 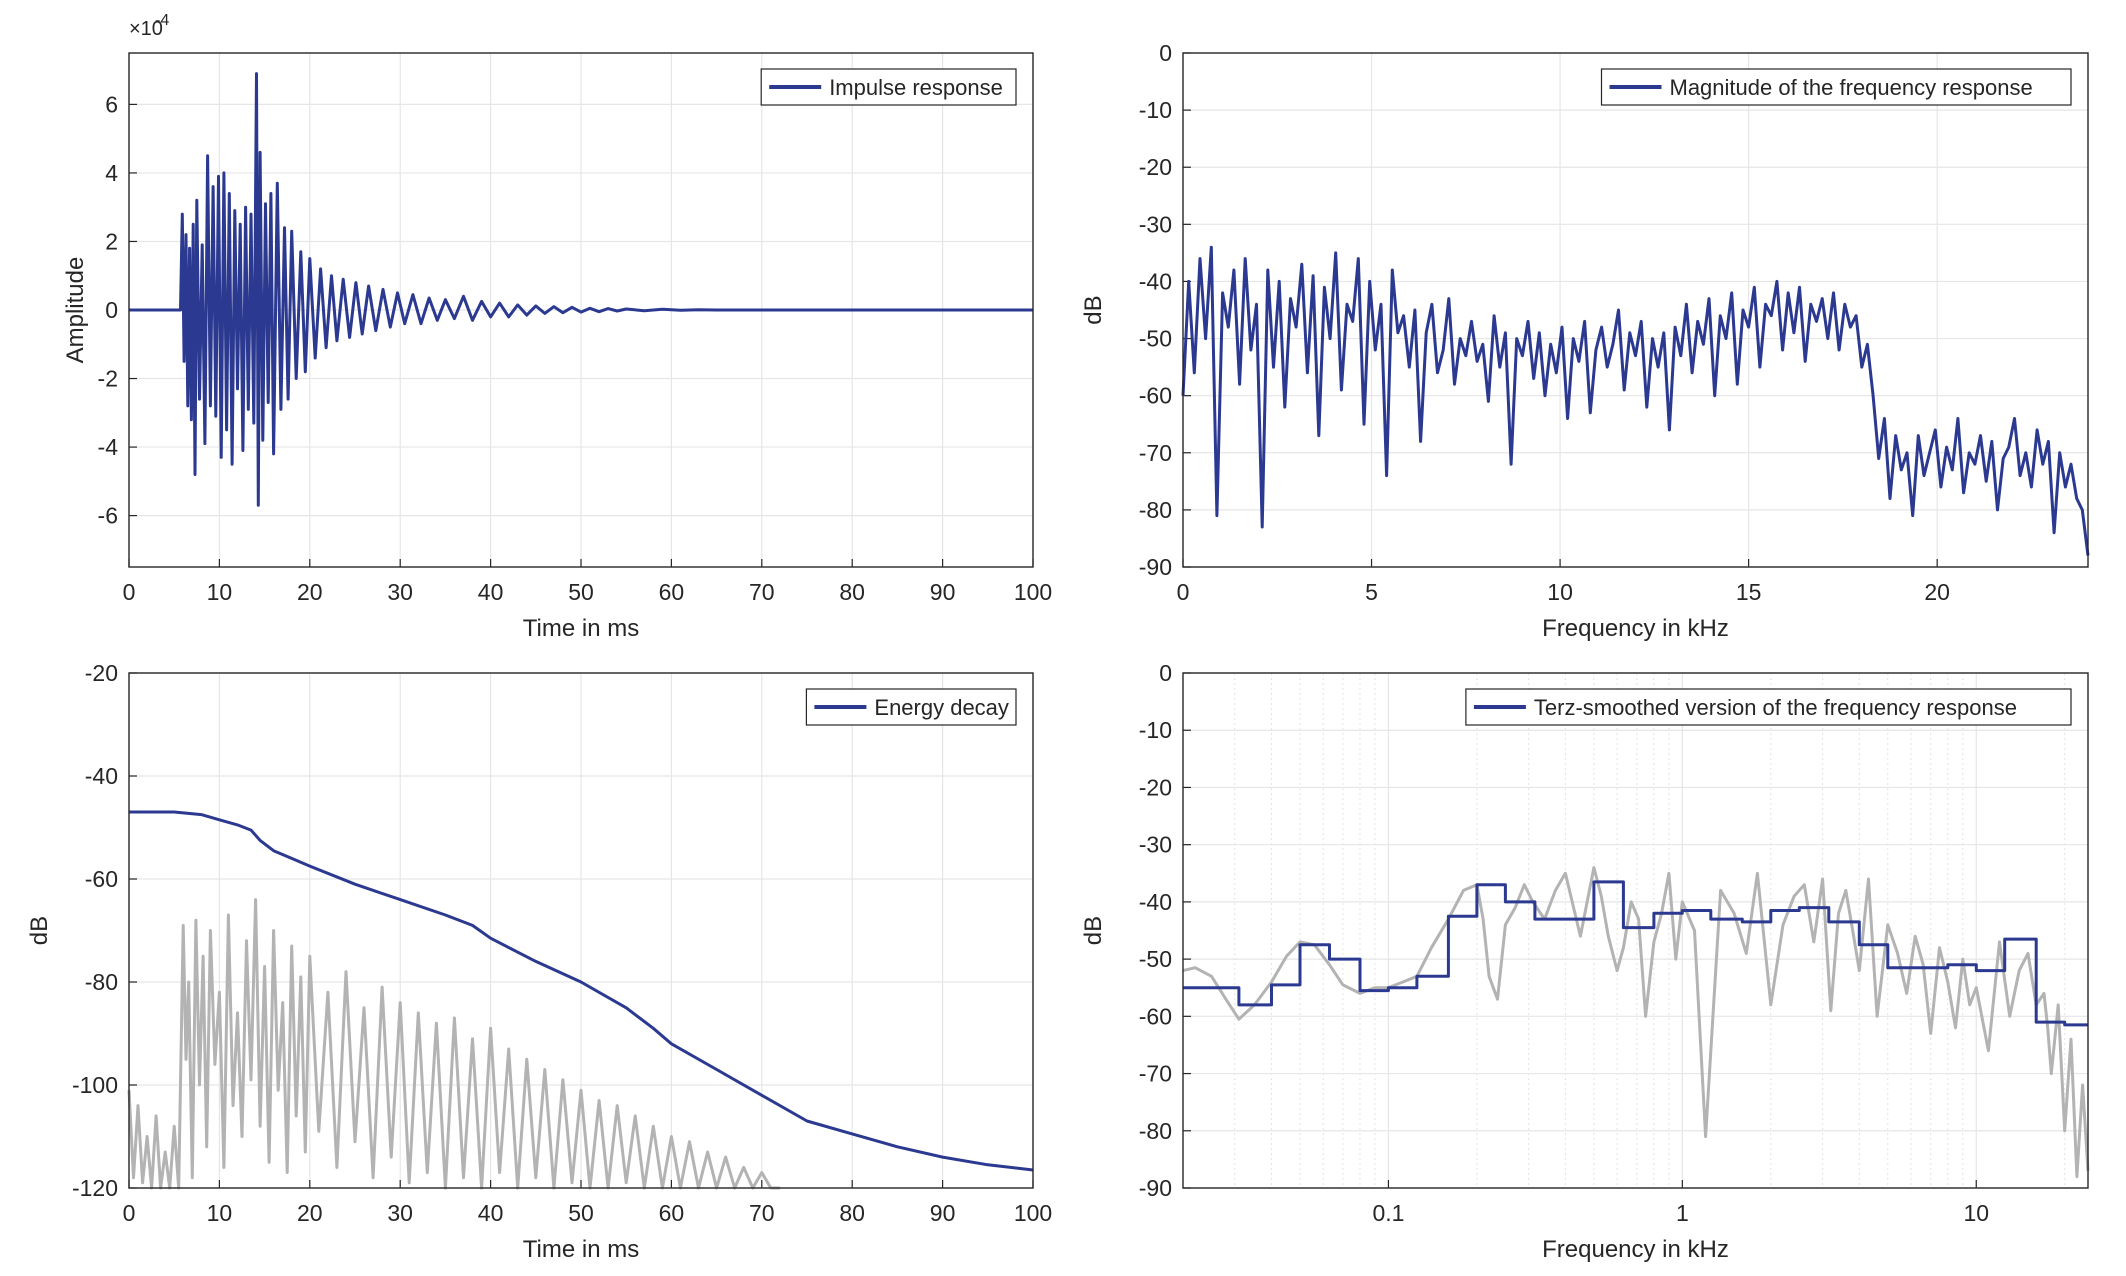 I want to click on y-tick-label: -4, so click(x=108, y=447).